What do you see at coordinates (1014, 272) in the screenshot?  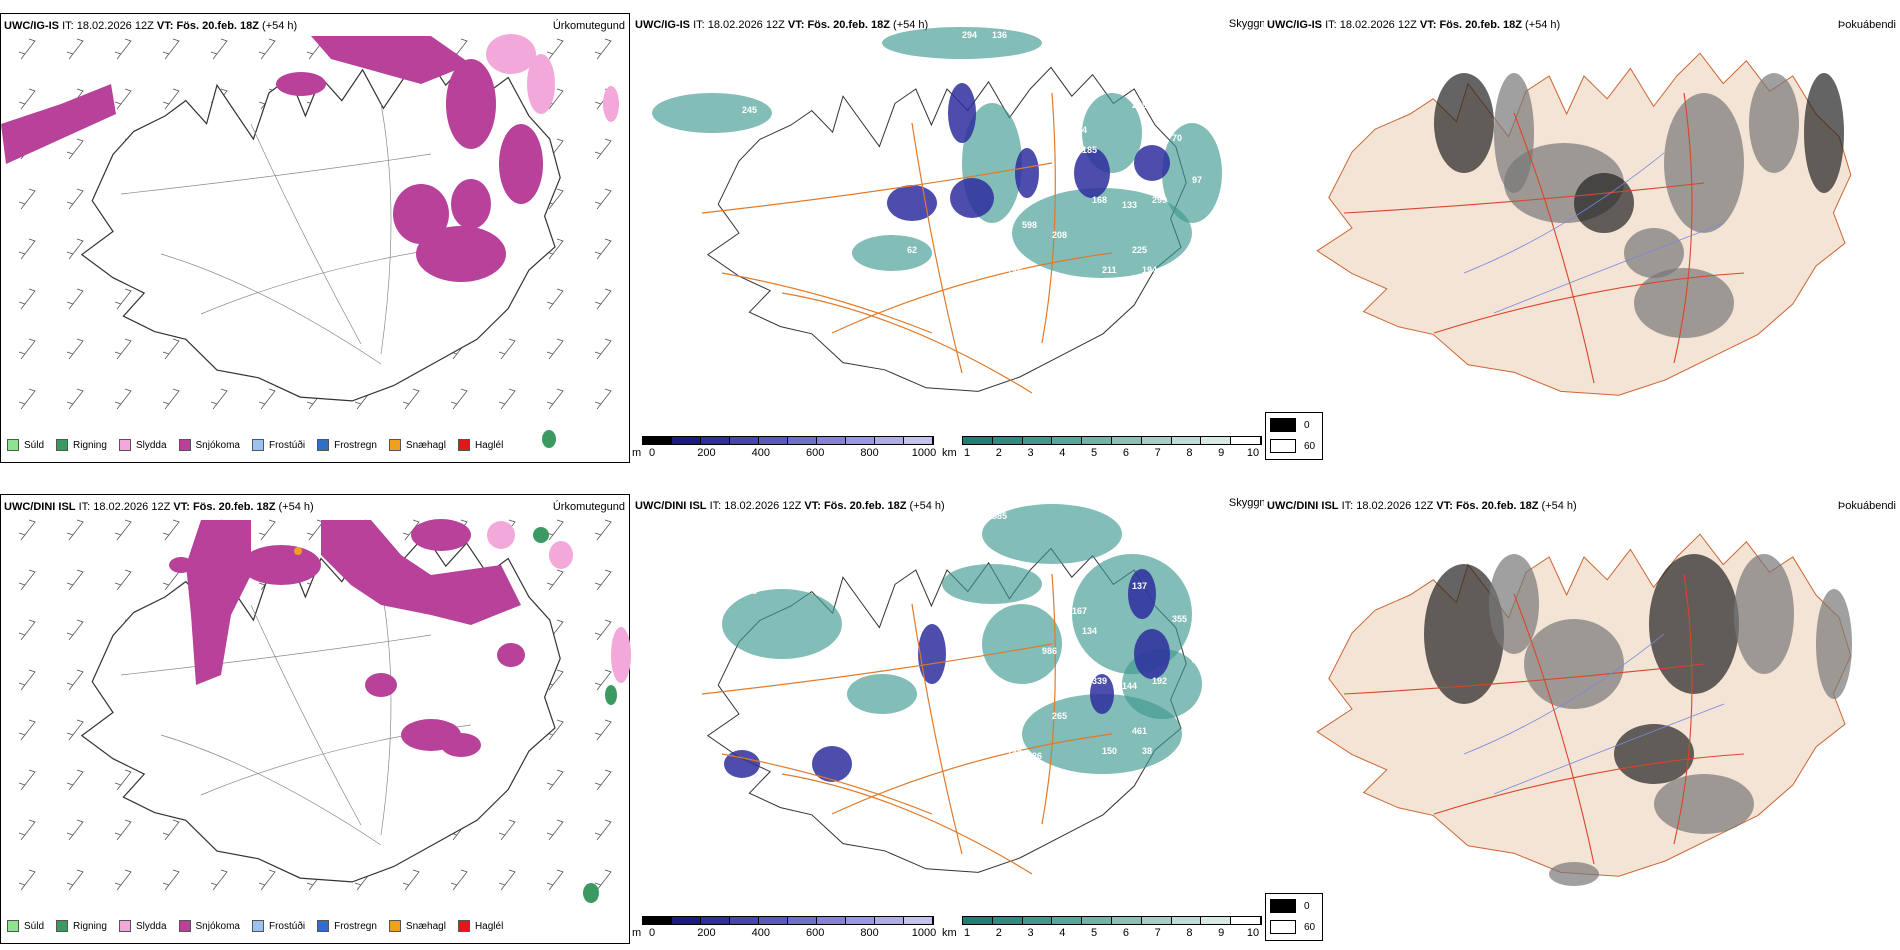 I see `visibility-value-label: 145` at bounding box center [1014, 272].